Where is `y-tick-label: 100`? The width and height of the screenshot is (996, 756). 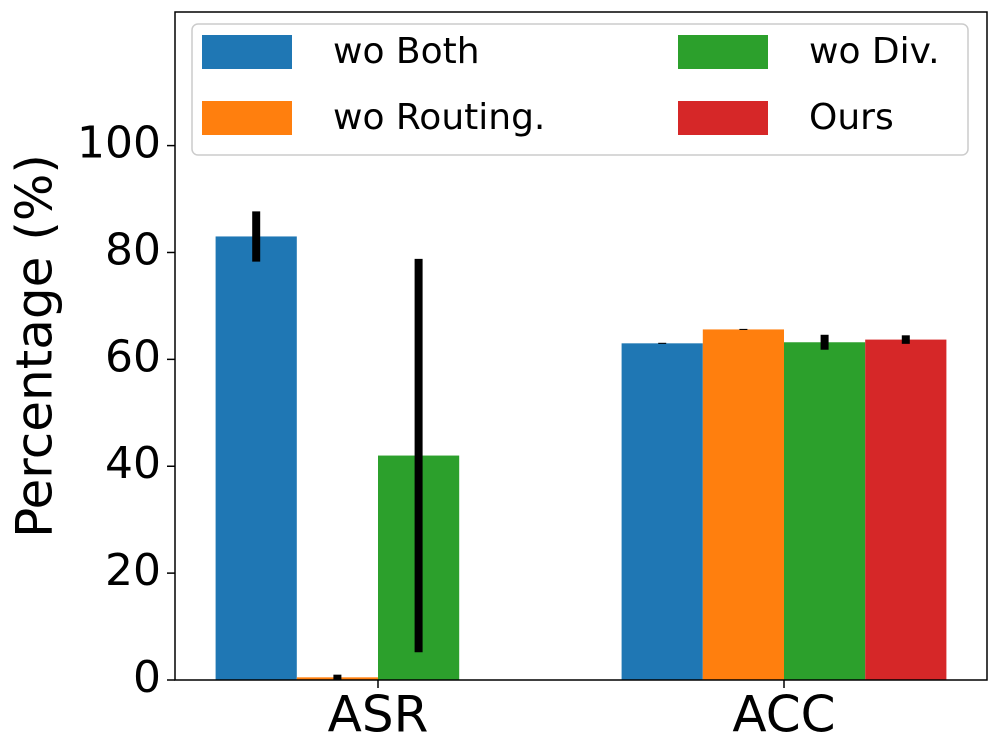 y-tick-label: 100 is located at coordinates (119, 143).